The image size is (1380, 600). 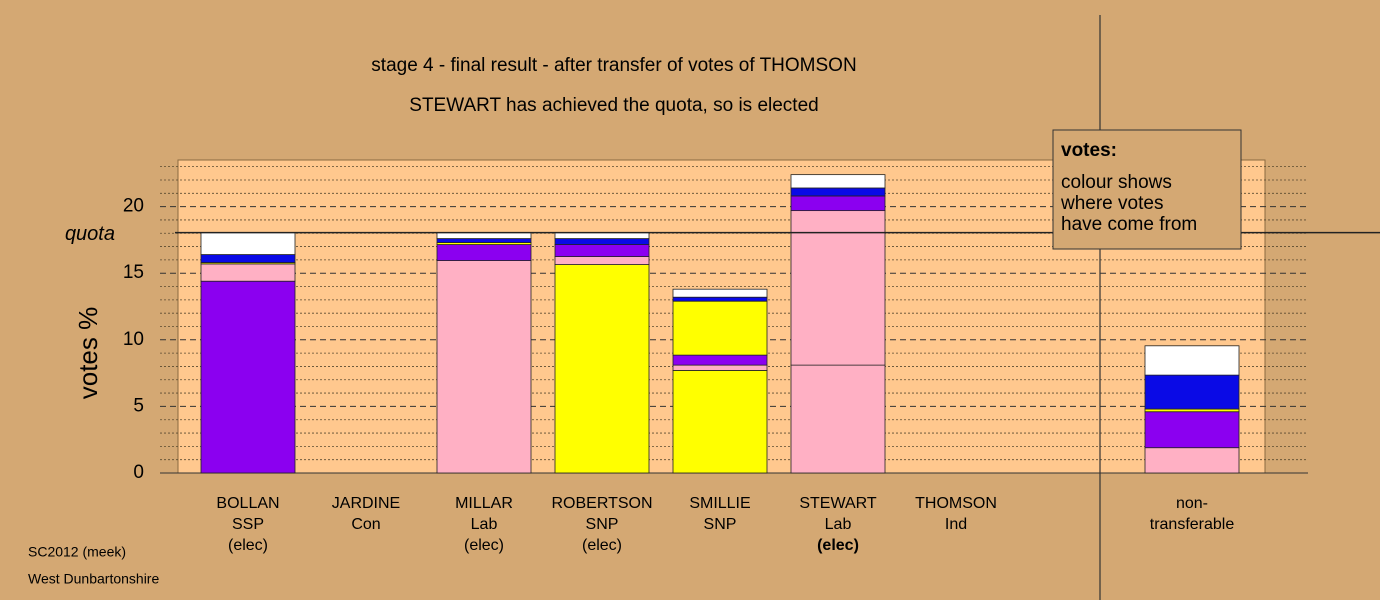 I want to click on quota-label: quota, so click(x=90, y=234).